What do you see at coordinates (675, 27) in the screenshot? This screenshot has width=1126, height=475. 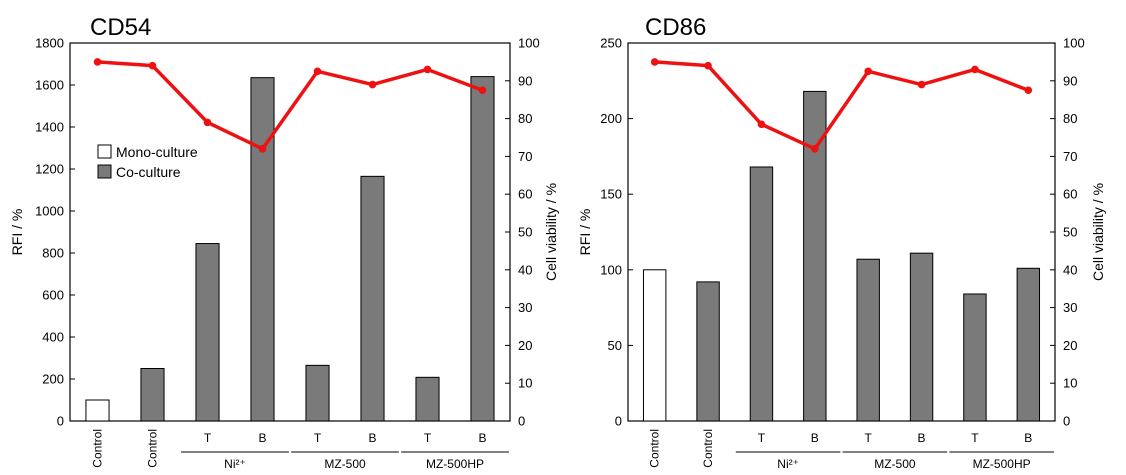 I see `chart-title: CD86` at bounding box center [675, 27].